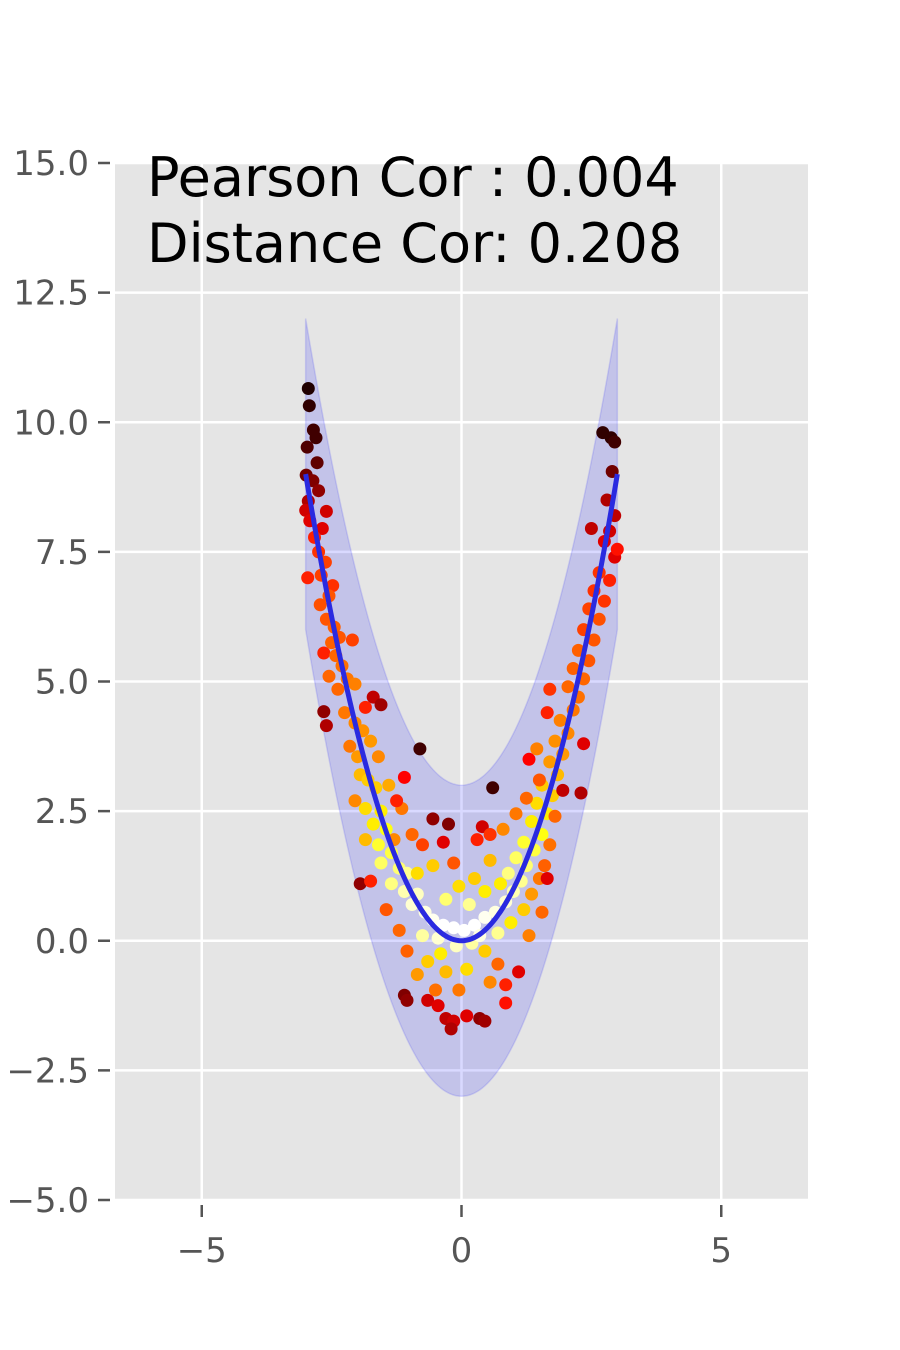 Image resolution: width=900 pixels, height=1350 pixels. What do you see at coordinates (62, 942) in the screenshot?
I see `y-tick-label: 0.0` at bounding box center [62, 942].